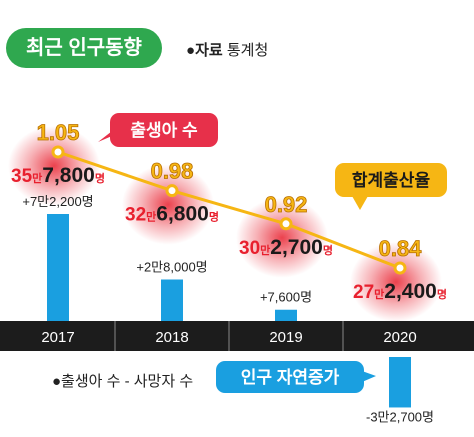  What do you see at coordinates (135, 215) in the screenshot?
I see `births-man: 32` at bounding box center [135, 215].